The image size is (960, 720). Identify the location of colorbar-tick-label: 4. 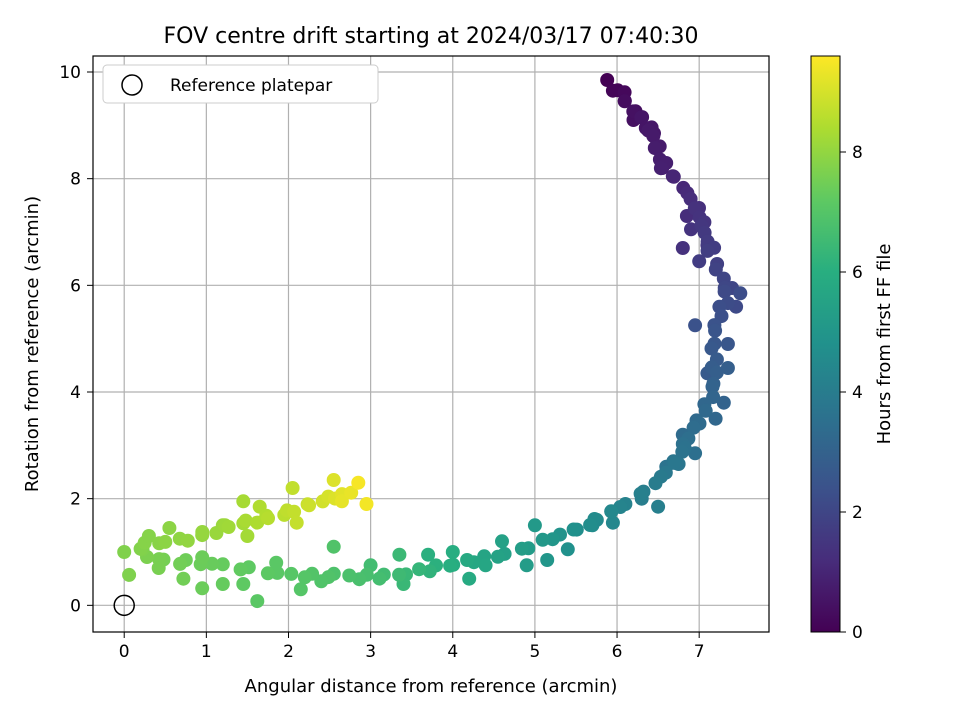
(857, 393).